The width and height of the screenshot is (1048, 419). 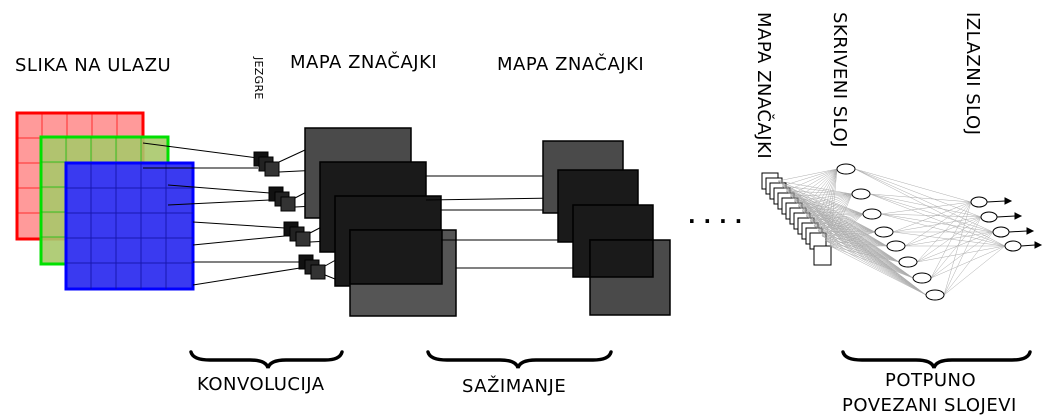 I want to click on label-kernels: JEZGRE, so click(x=258, y=78).